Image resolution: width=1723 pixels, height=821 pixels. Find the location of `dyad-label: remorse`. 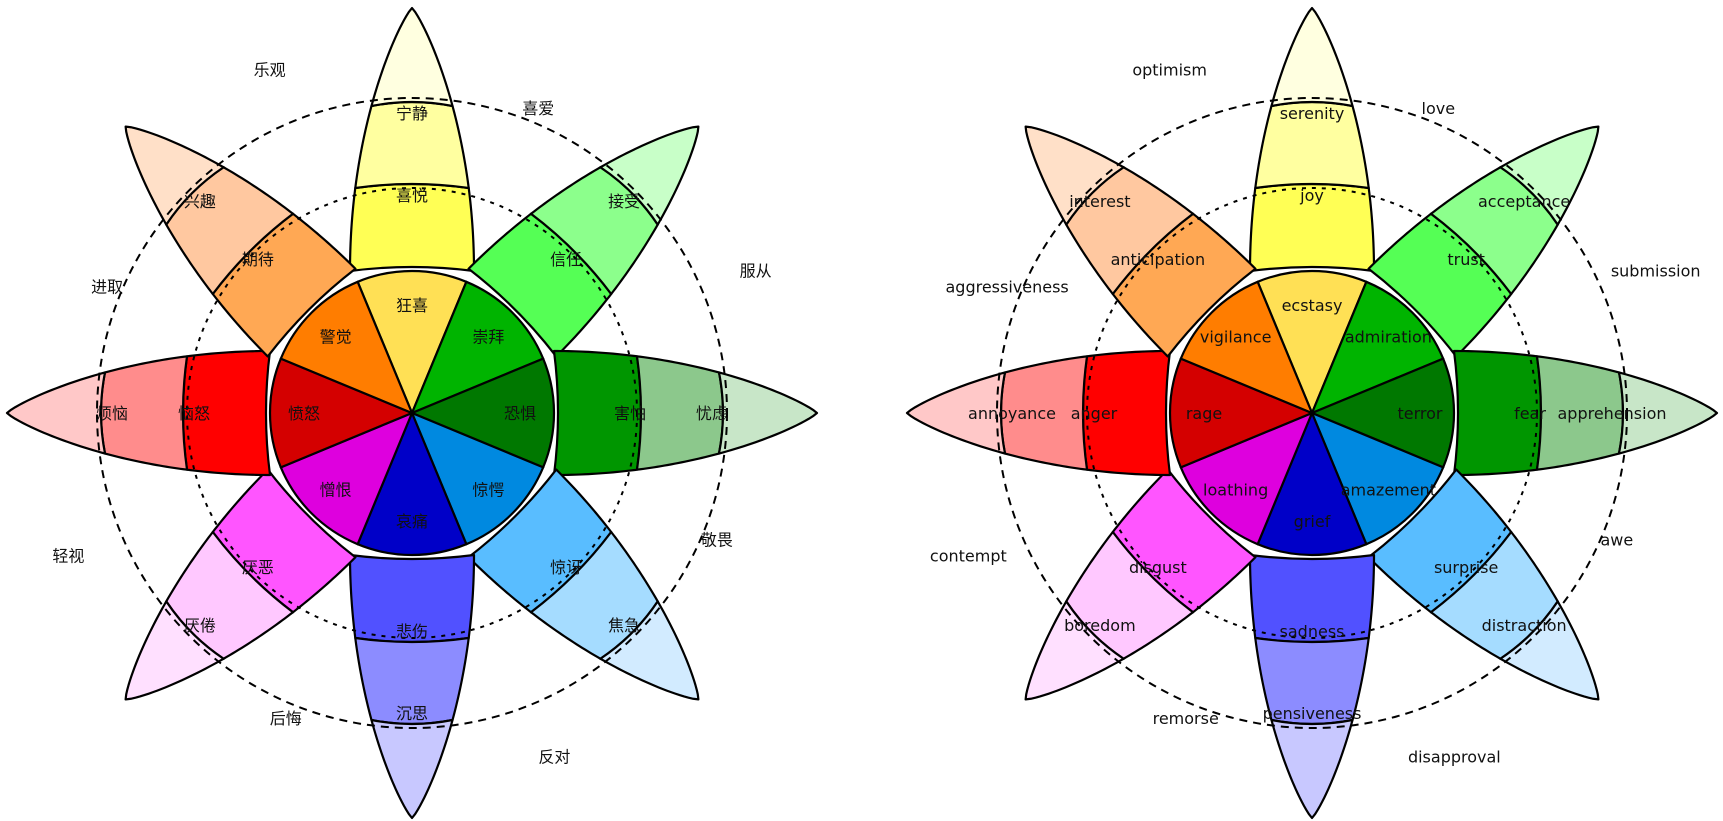

dyad-label: remorse is located at coordinates (1186, 718).